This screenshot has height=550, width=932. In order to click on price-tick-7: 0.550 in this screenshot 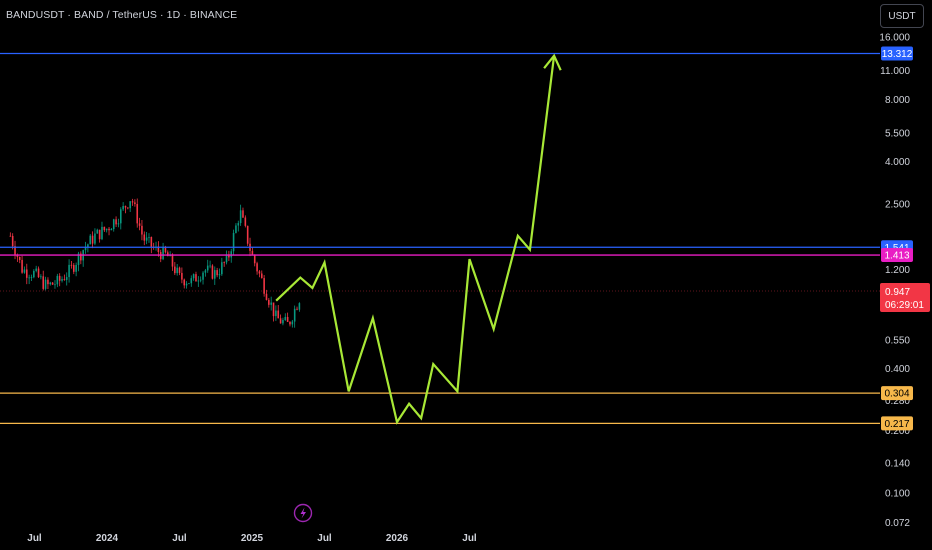, I will do `click(897, 340)`.